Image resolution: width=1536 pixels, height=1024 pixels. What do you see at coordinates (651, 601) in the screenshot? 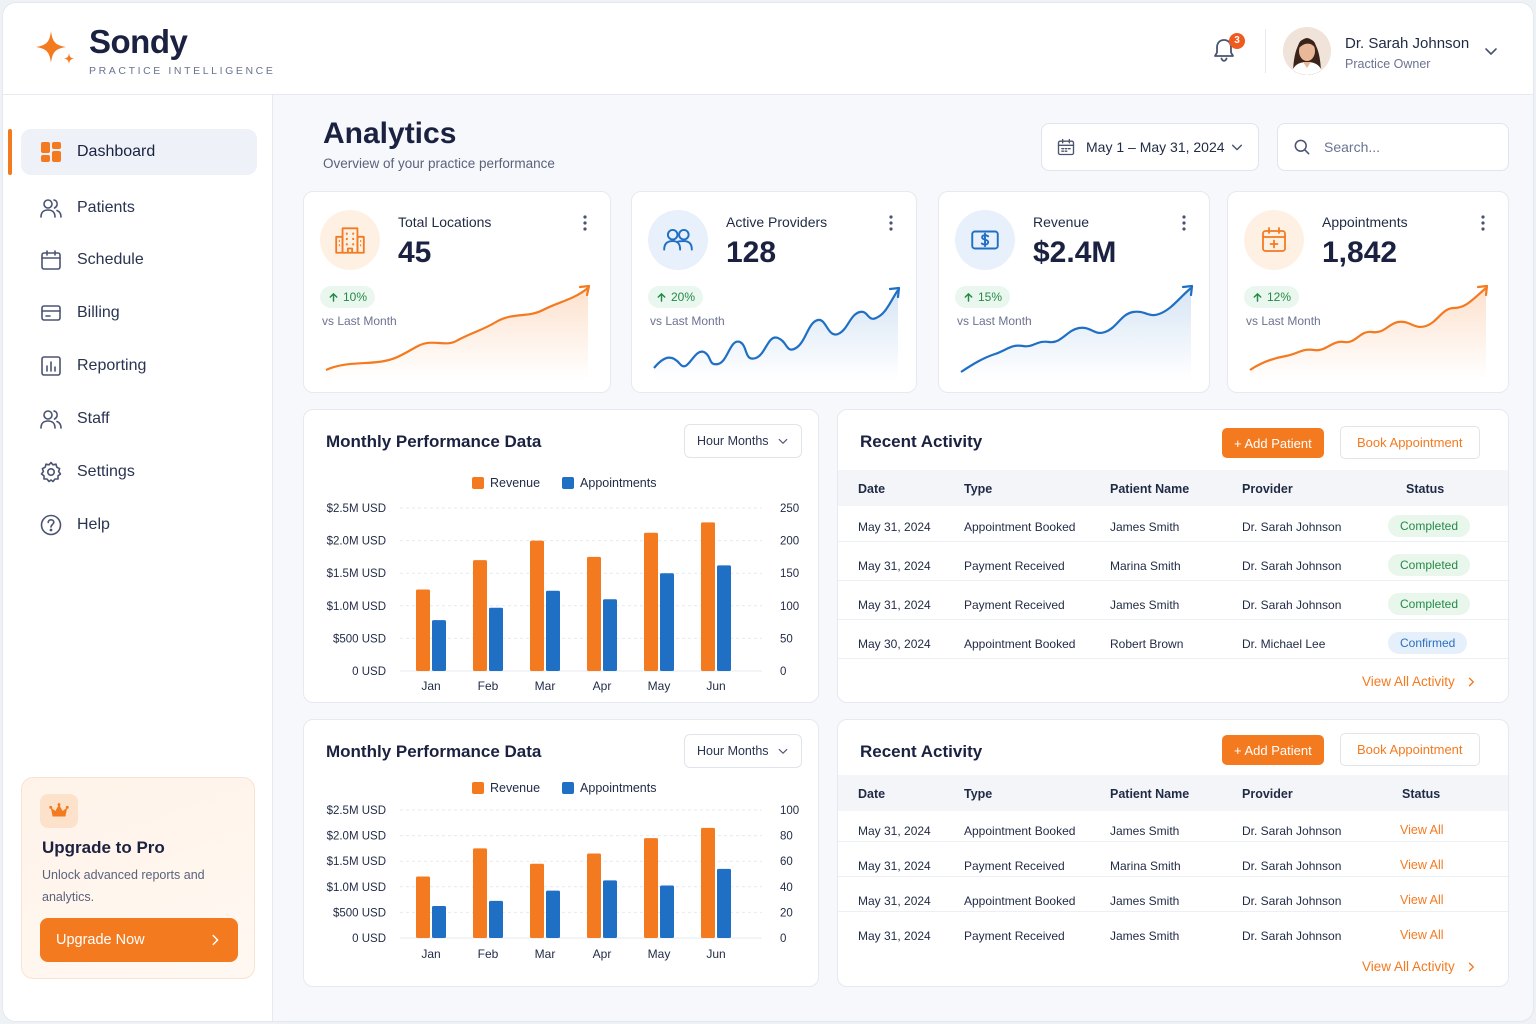
I see `bar-revenue-may` at bounding box center [651, 601].